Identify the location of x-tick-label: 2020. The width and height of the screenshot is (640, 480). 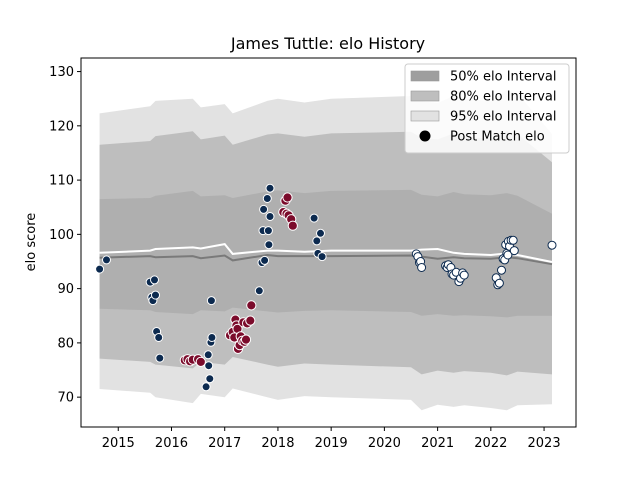
(384, 443).